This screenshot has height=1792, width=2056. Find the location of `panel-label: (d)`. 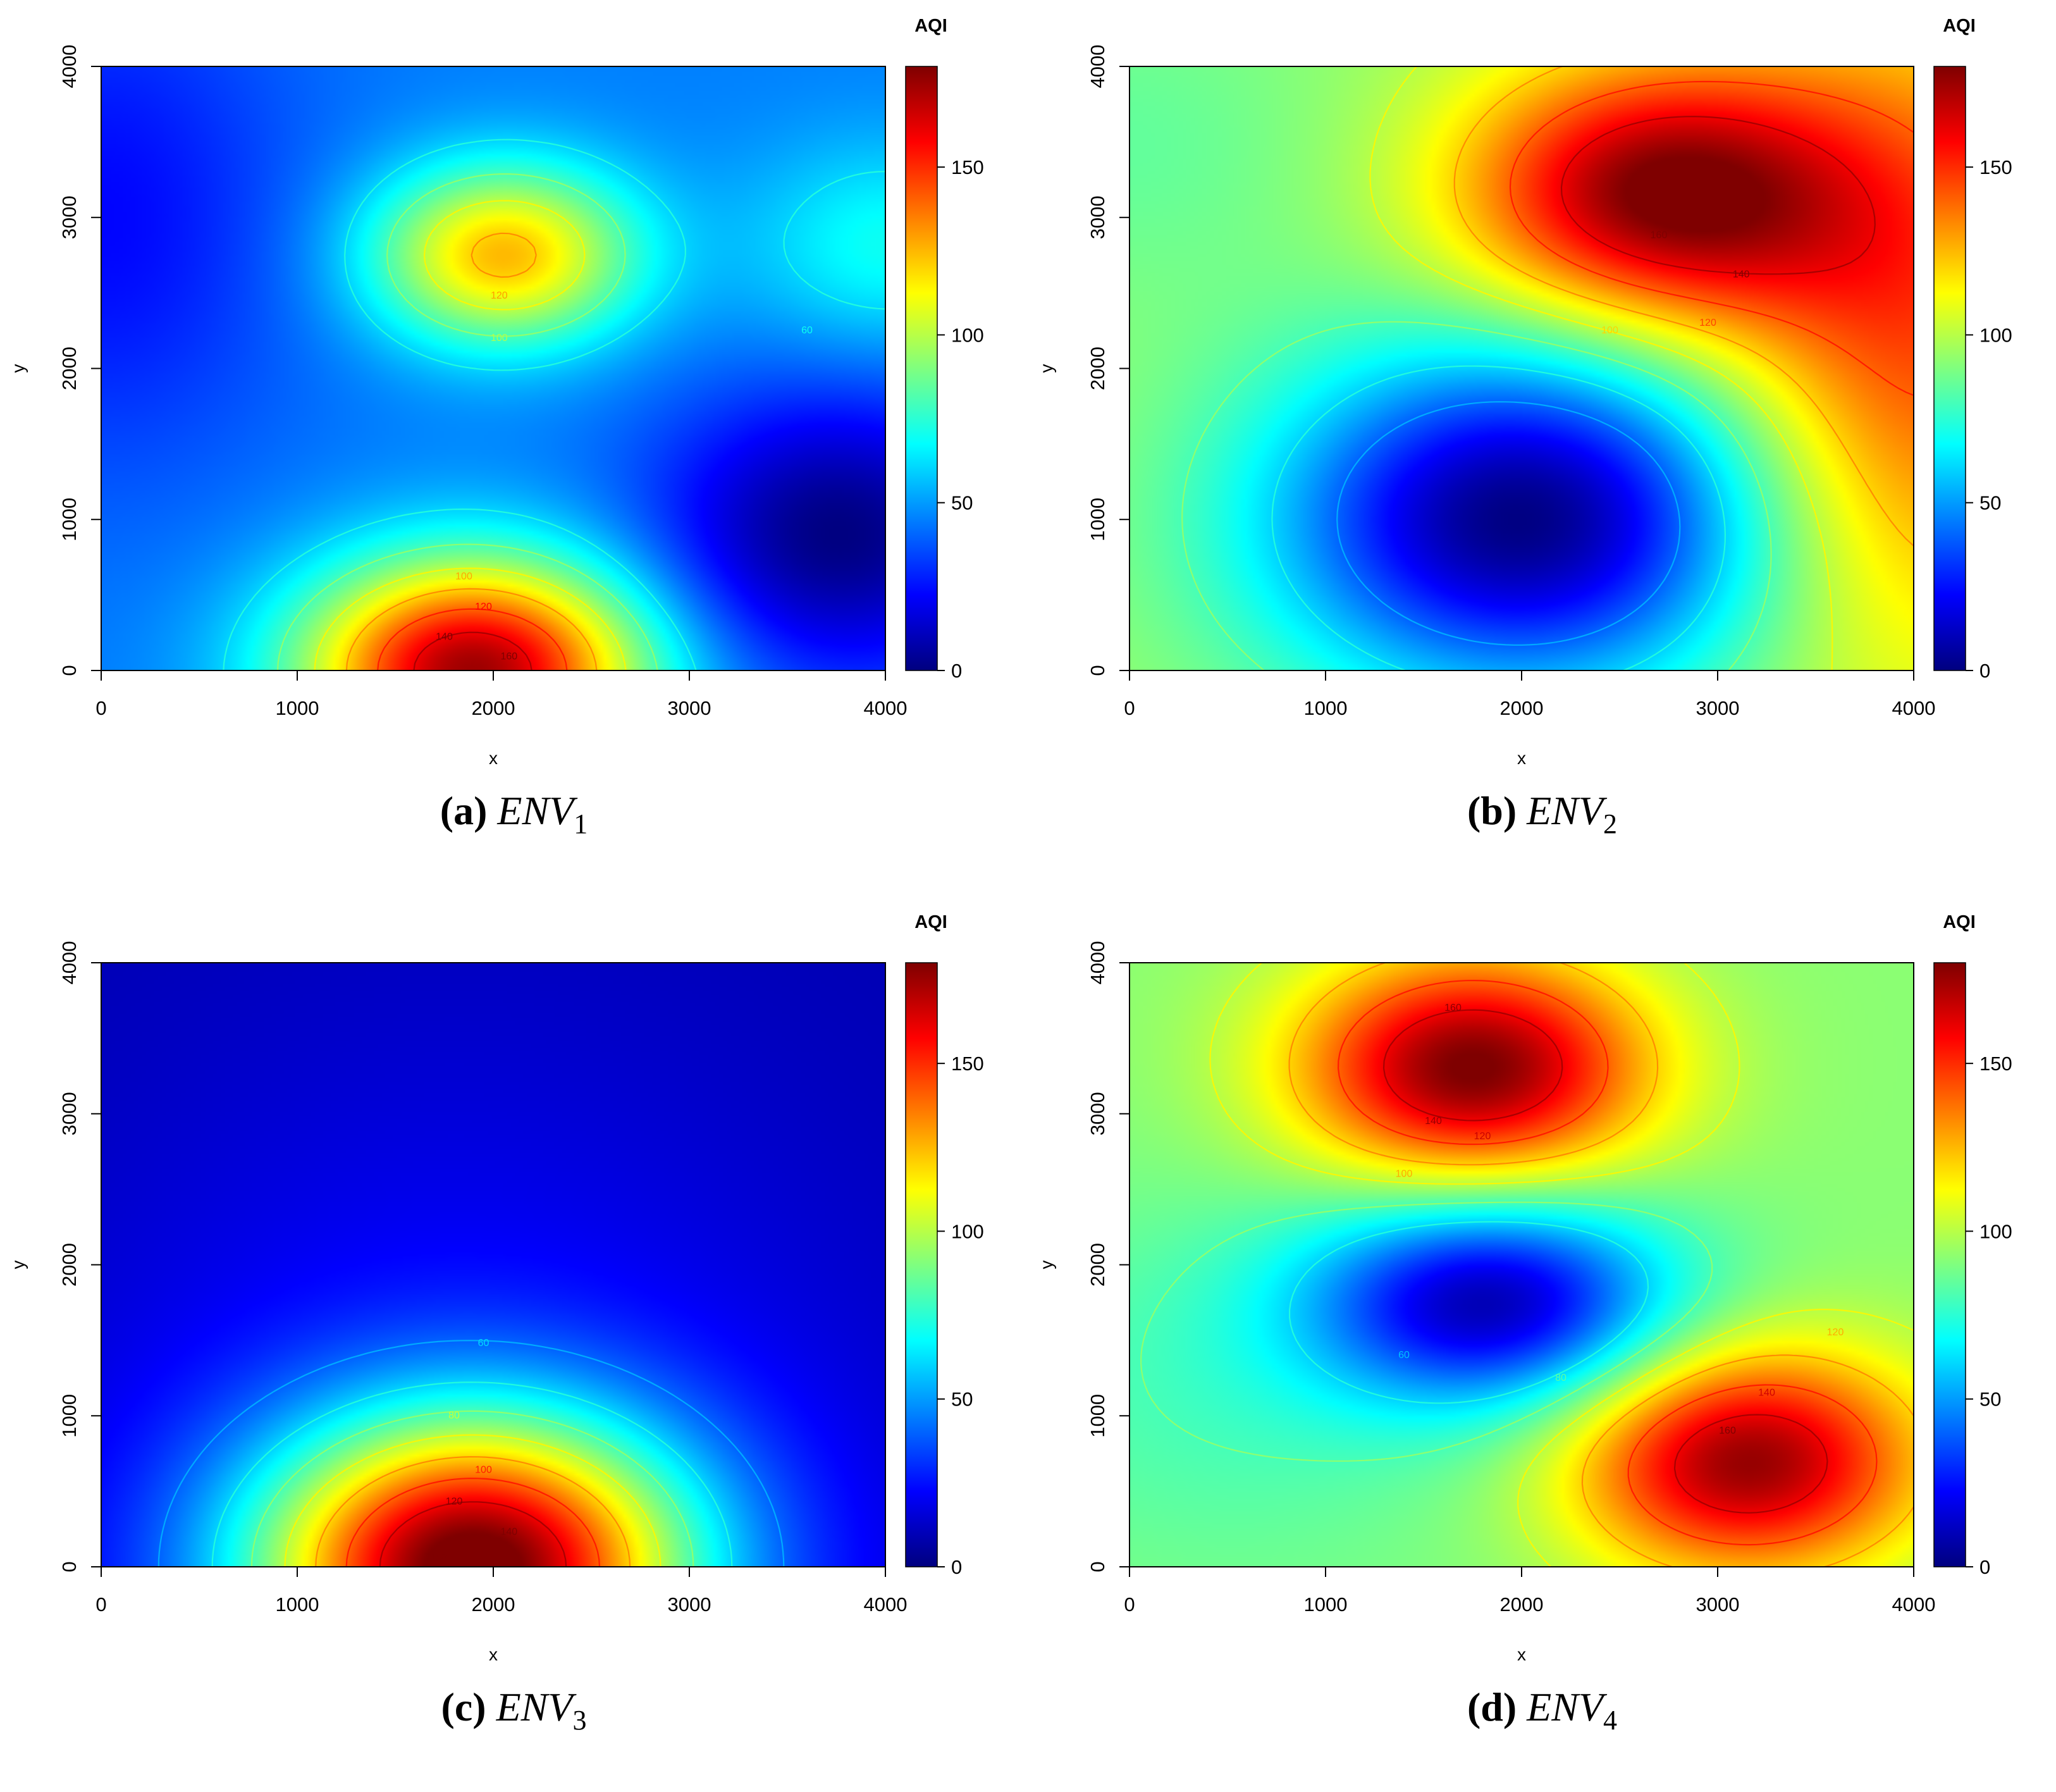

panel-label: (d) is located at coordinates (1492, 1707).